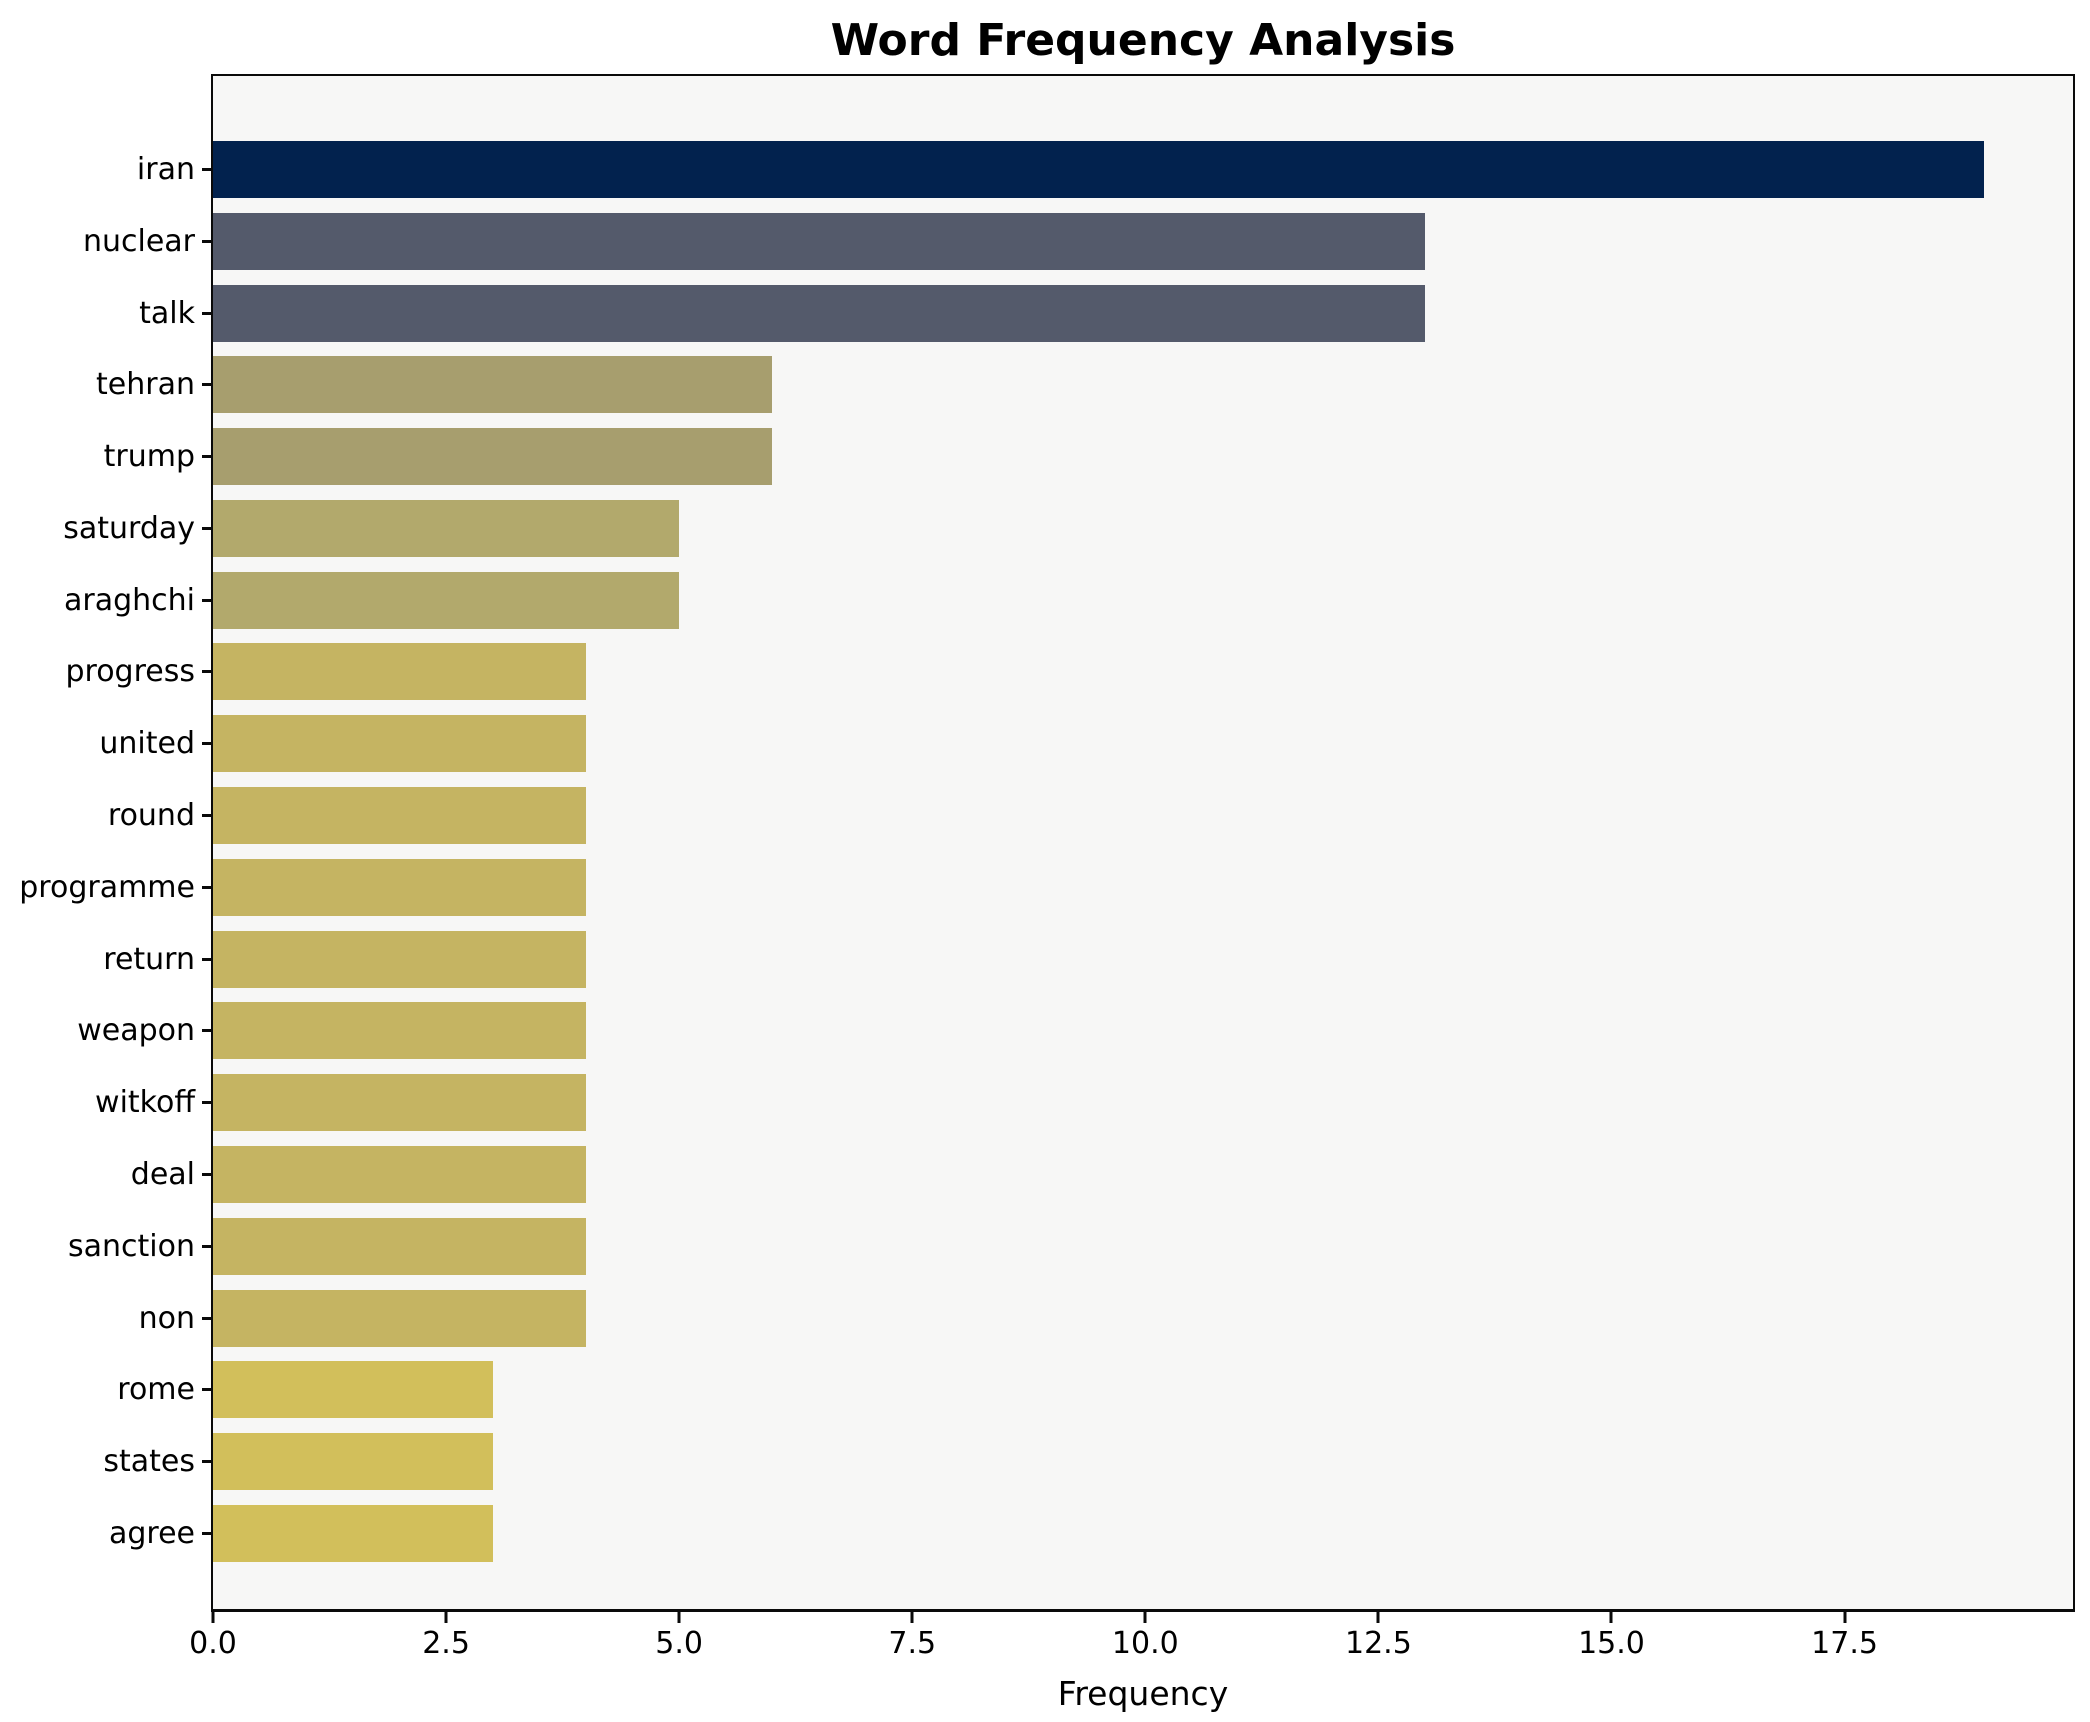 The width and height of the screenshot is (2090, 1722). Describe the element at coordinates (129, 600) in the screenshot. I see `y-tick-label: araghchi` at that location.